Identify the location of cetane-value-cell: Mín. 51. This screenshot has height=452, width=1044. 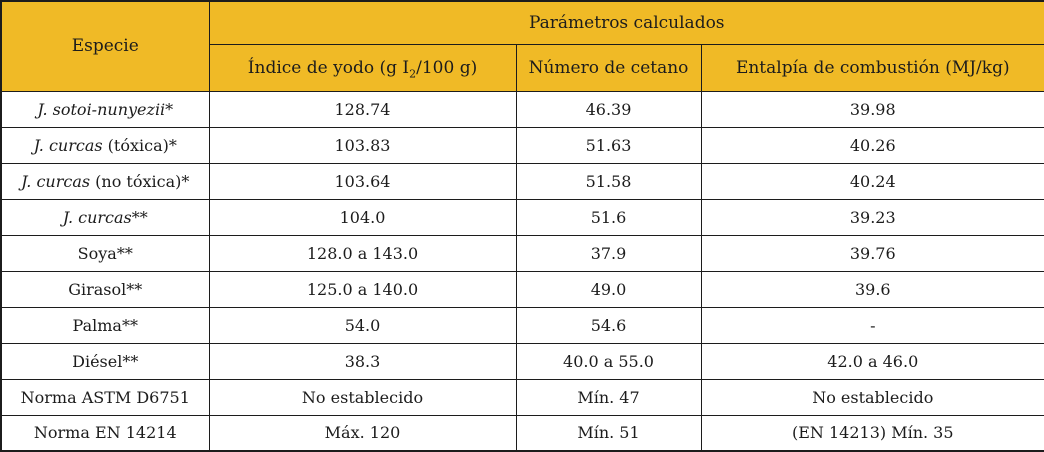
(608, 433).